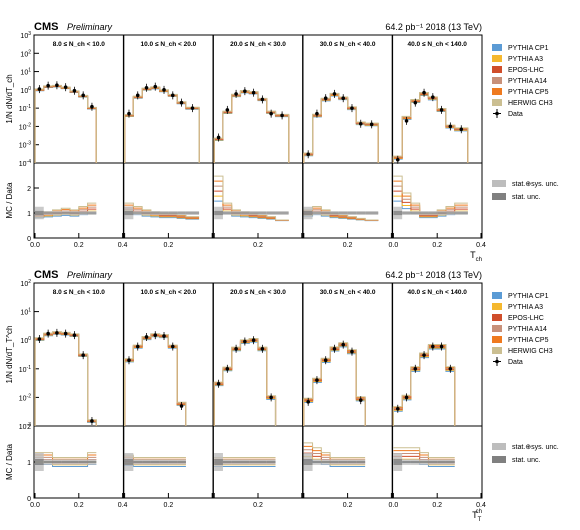 The height and width of the screenshot is (530, 580). What do you see at coordinates (515, 114) in the screenshot?
I see `legend-label: Data` at bounding box center [515, 114].